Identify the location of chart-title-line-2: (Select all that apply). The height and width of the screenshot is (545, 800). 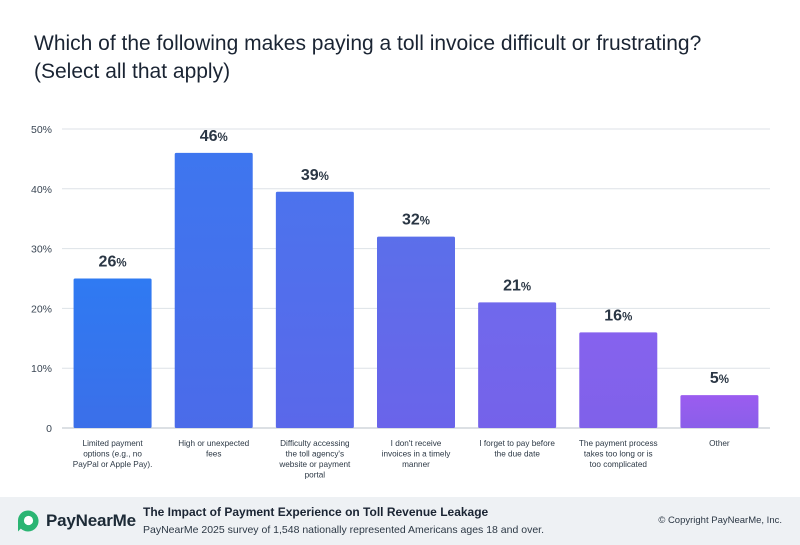
(132, 71).